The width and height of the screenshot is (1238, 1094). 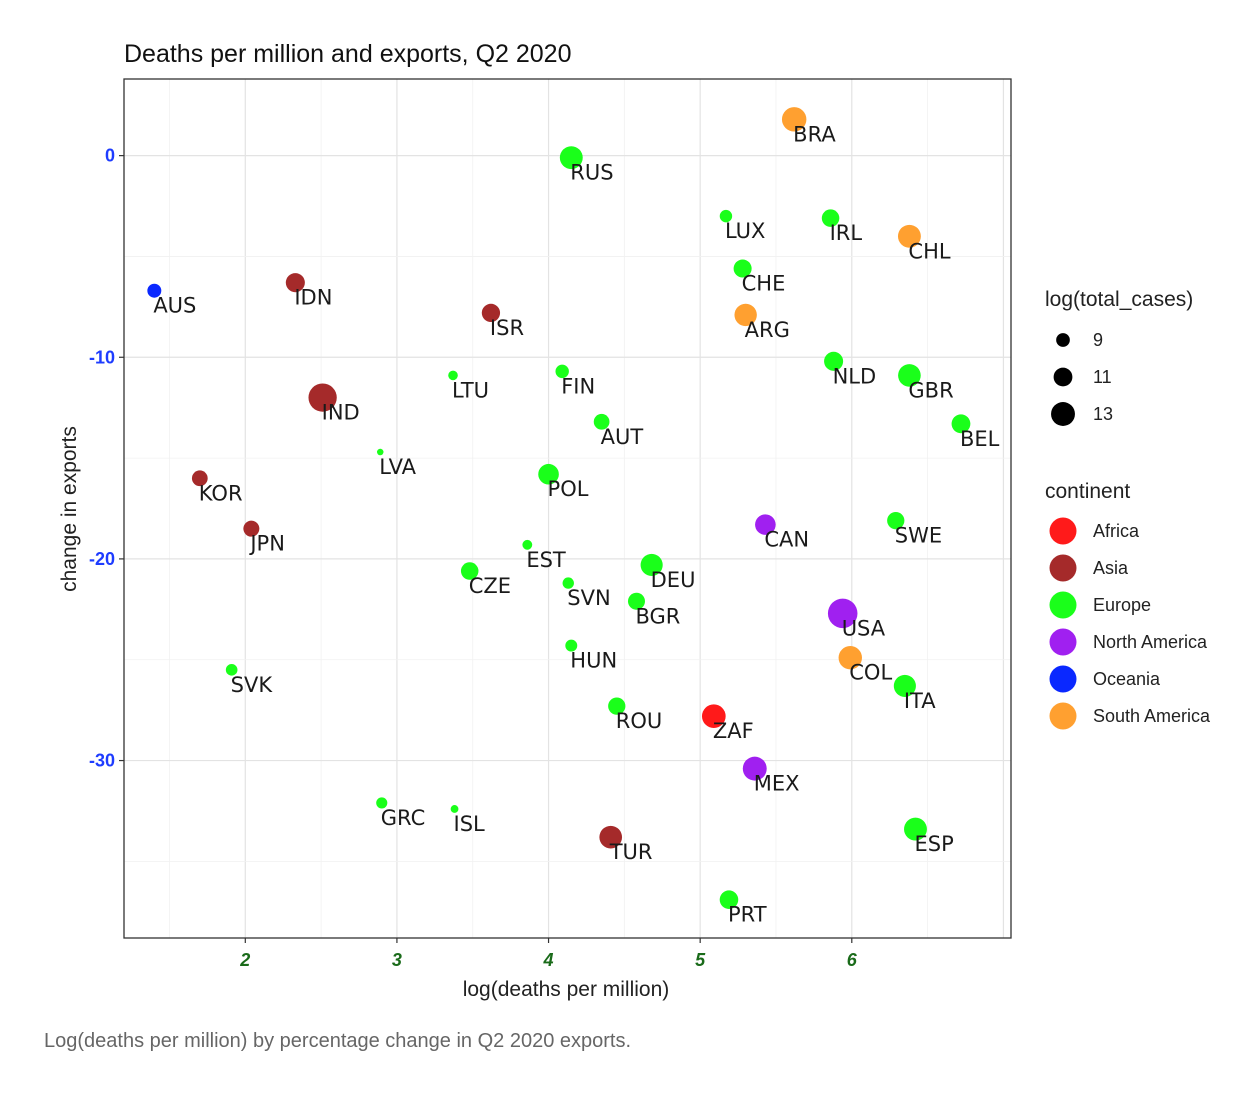 I want to click on point-label-tur: TUR, so click(x=631, y=852).